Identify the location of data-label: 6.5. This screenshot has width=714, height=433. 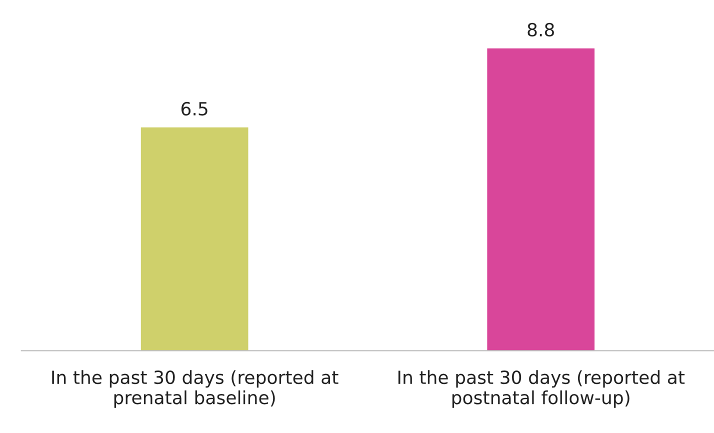
(194, 109).